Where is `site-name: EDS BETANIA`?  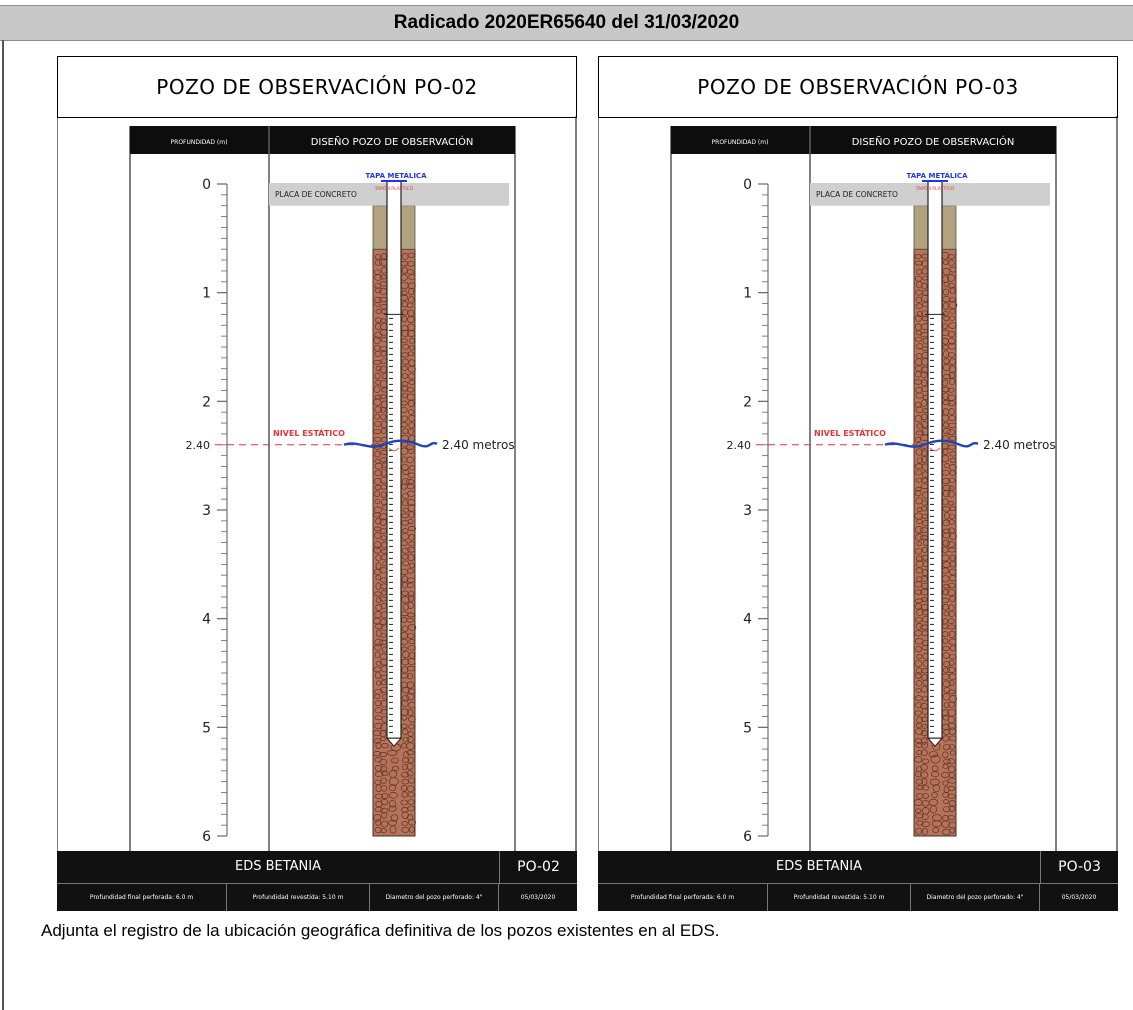
site-name: EDS BETANIA is located at coordinates (278, 867).